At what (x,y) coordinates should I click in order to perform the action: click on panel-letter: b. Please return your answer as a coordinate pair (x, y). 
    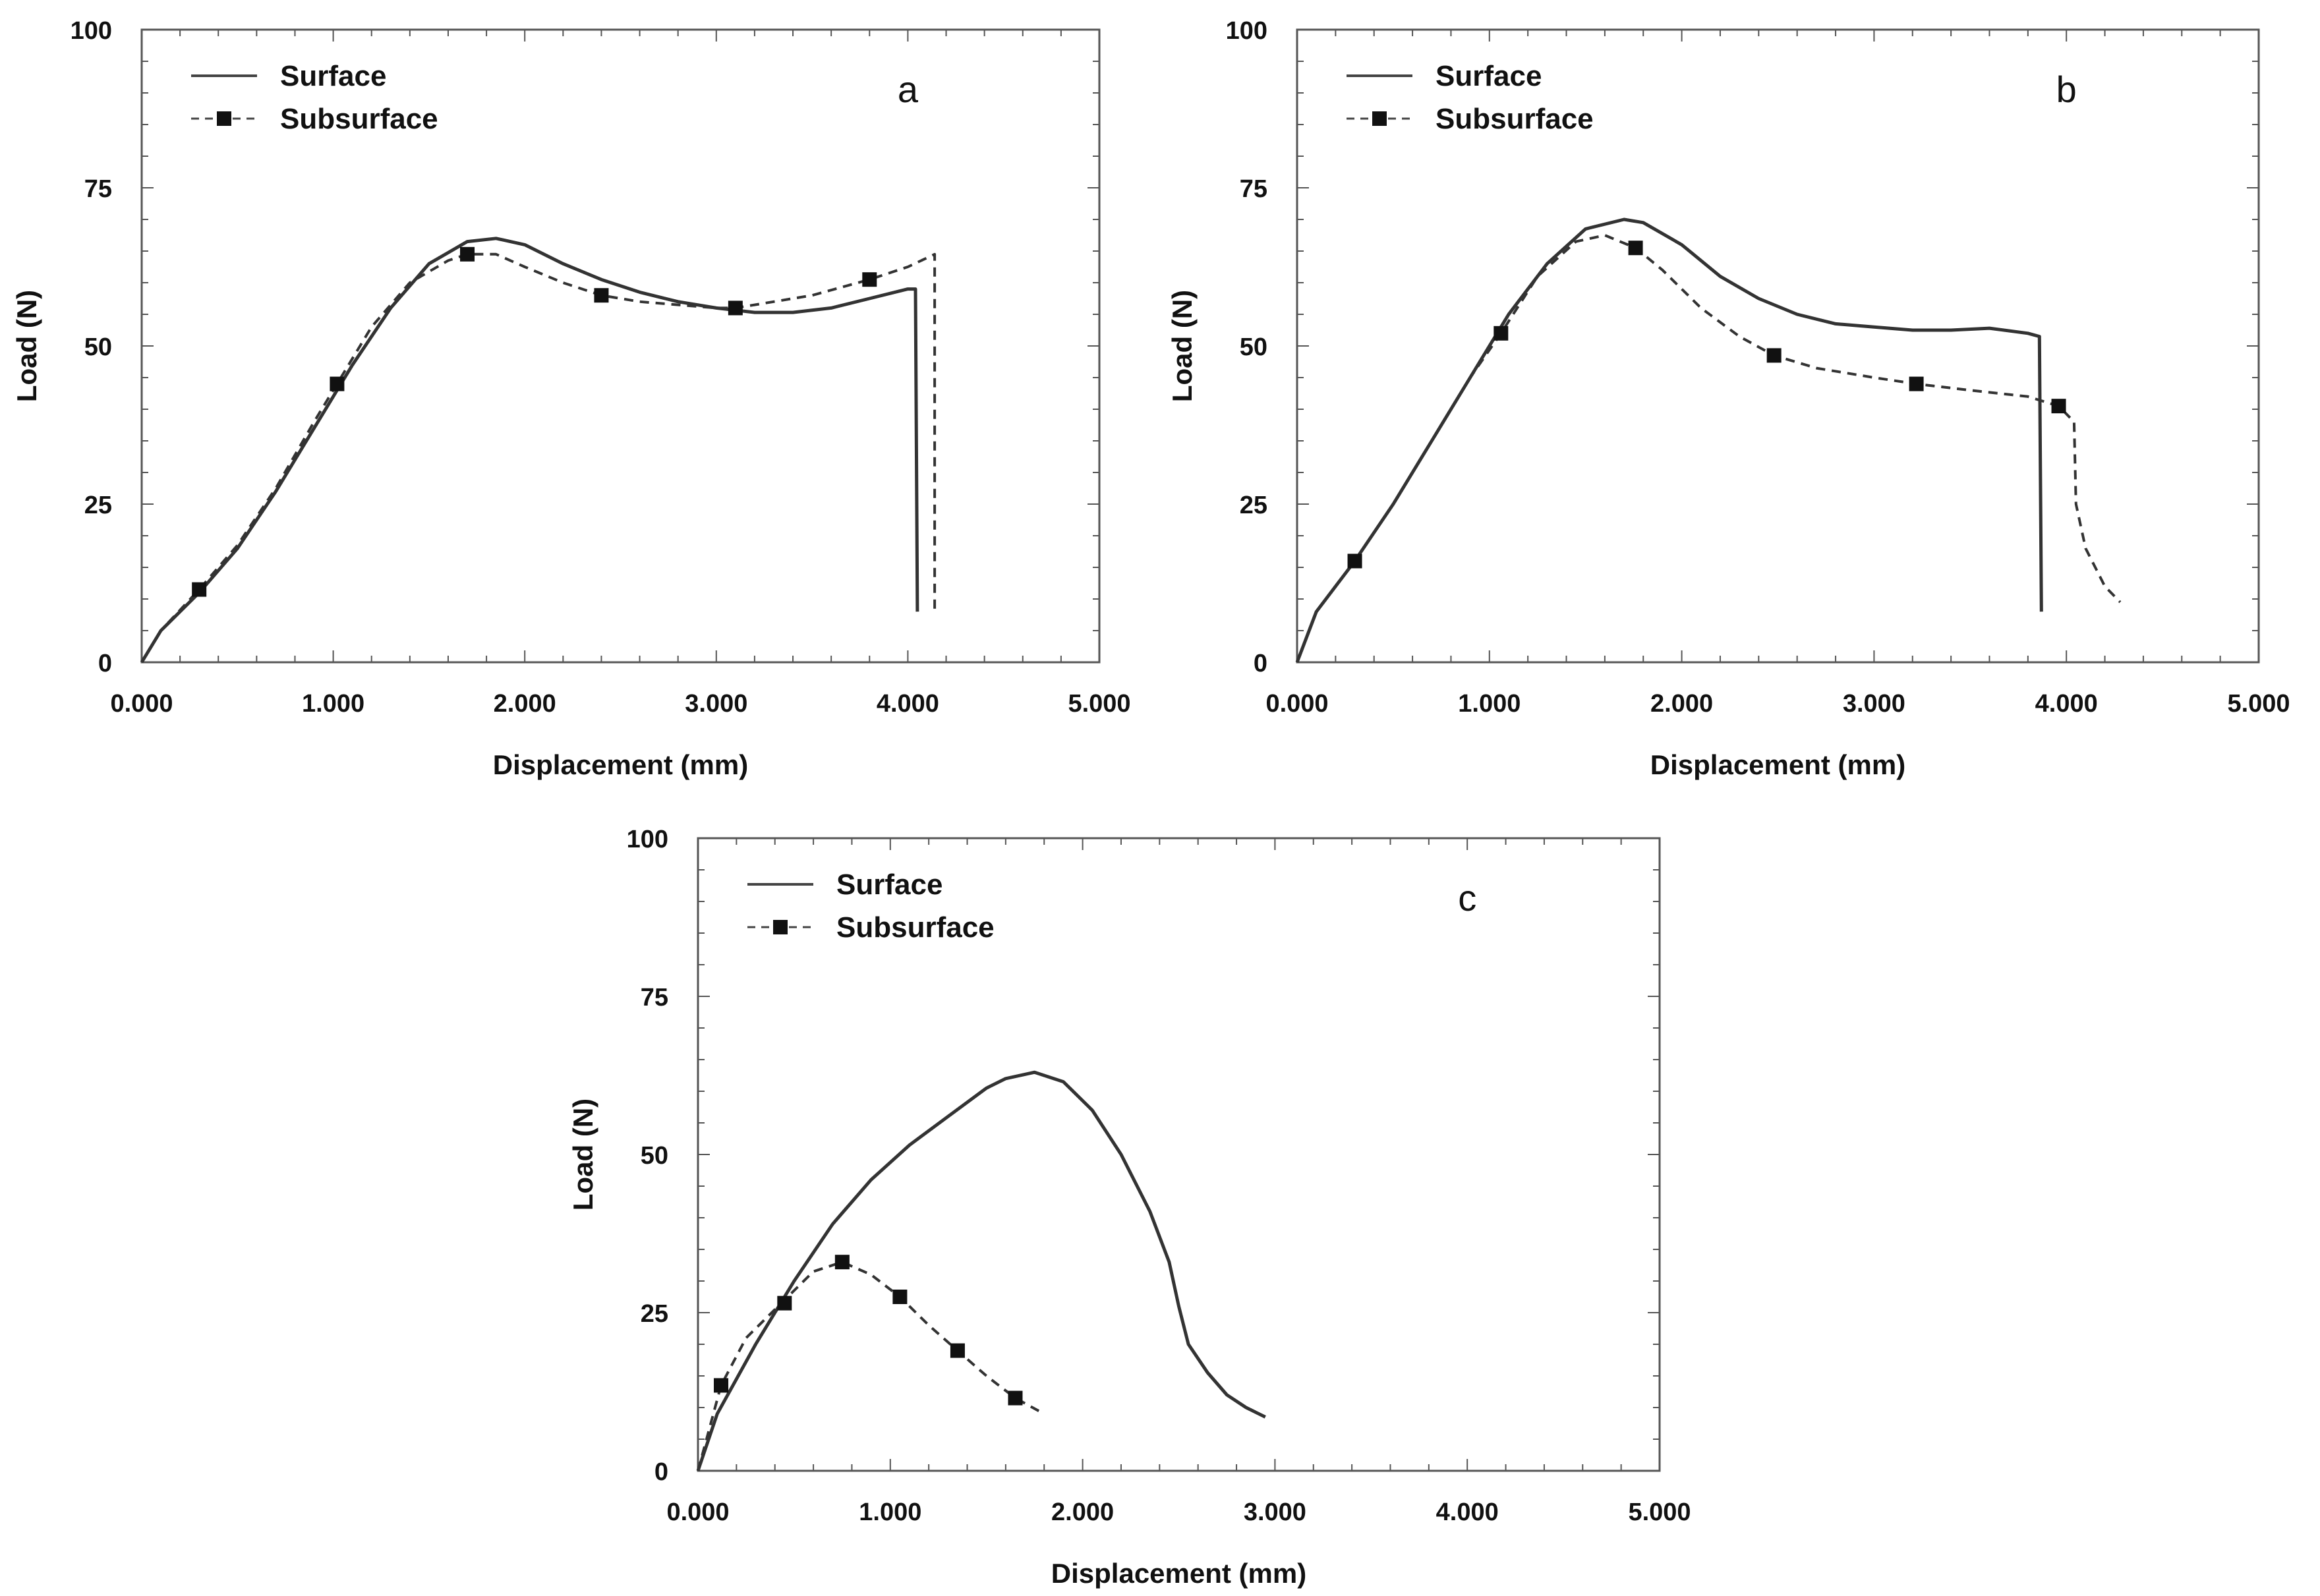
    Looking at the image, I should click on (2066, 89).